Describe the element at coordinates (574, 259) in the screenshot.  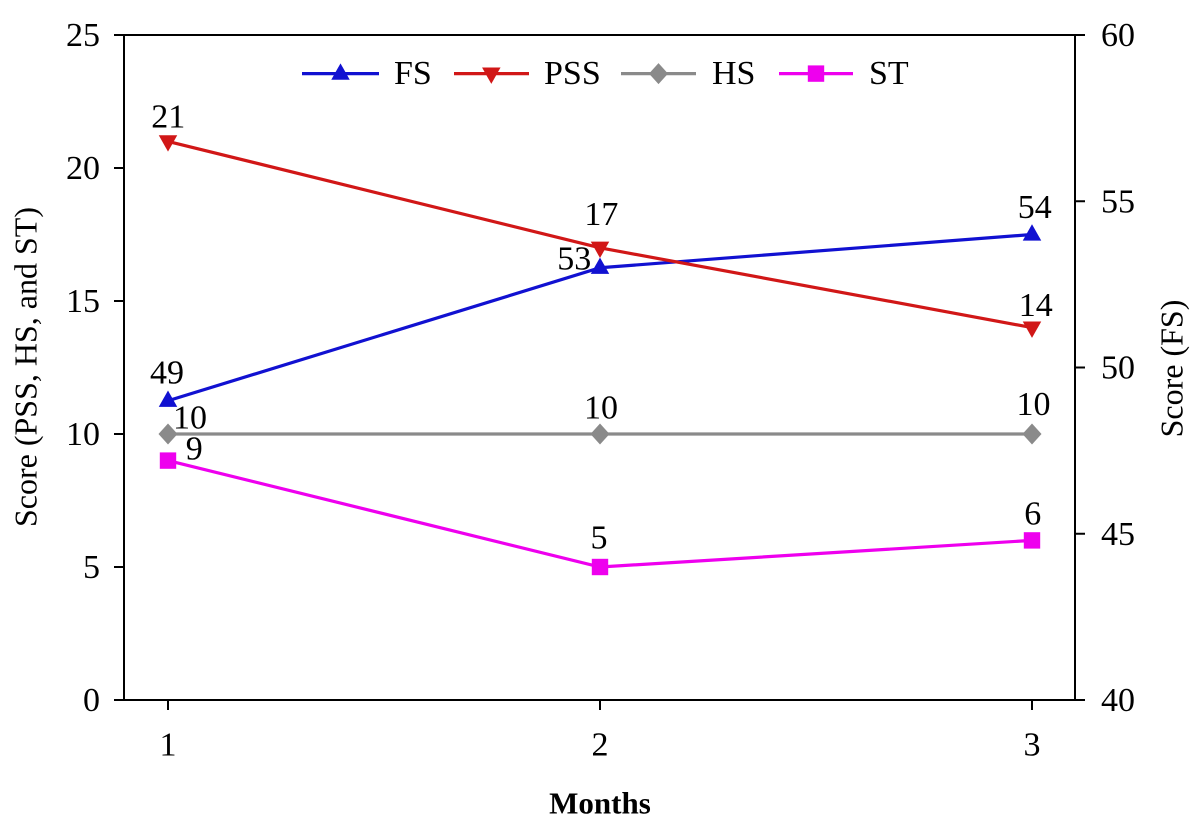
I see `svg-text: 53` at that location.